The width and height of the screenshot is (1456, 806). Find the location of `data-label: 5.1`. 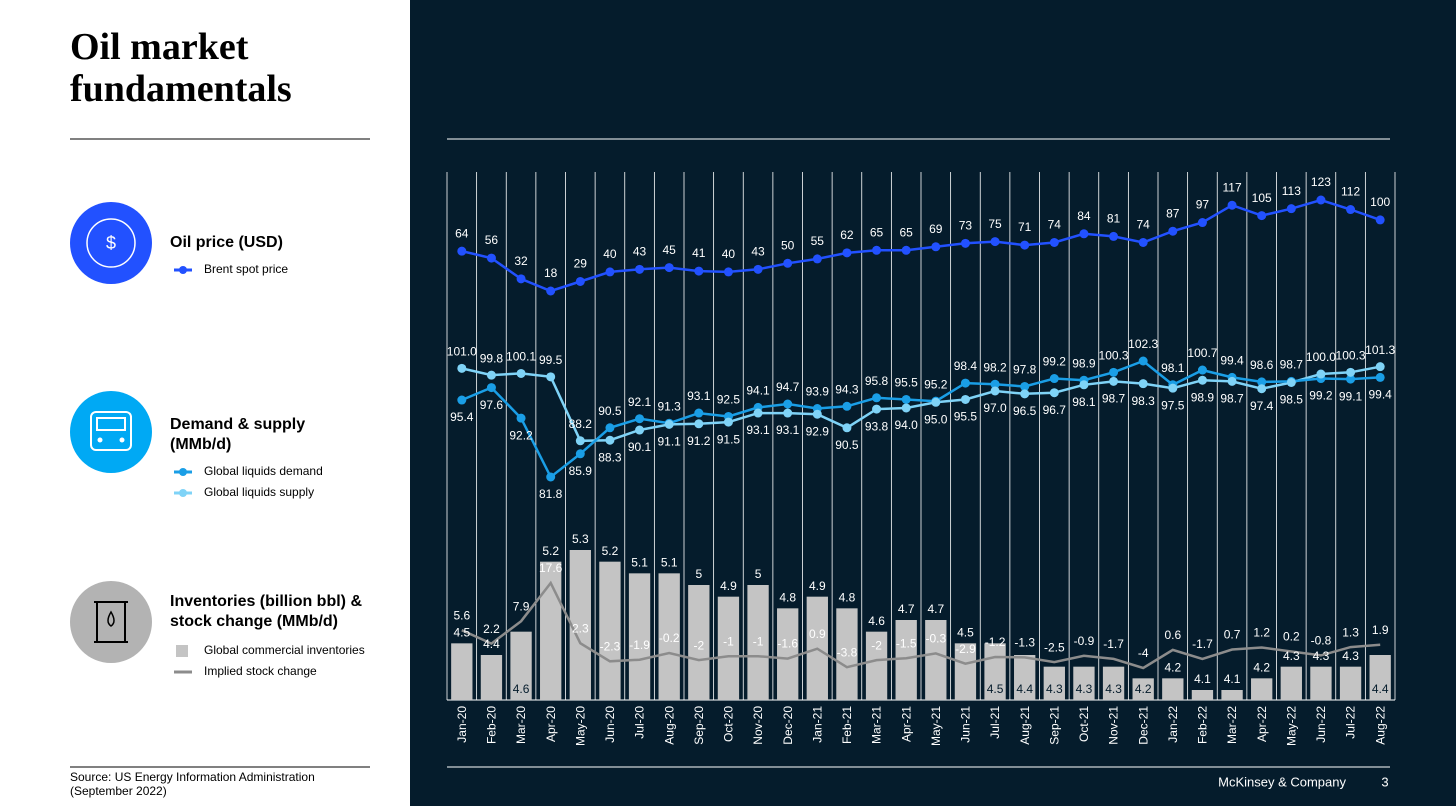

data-label: 5.1 is located at coordinates (669, 563).